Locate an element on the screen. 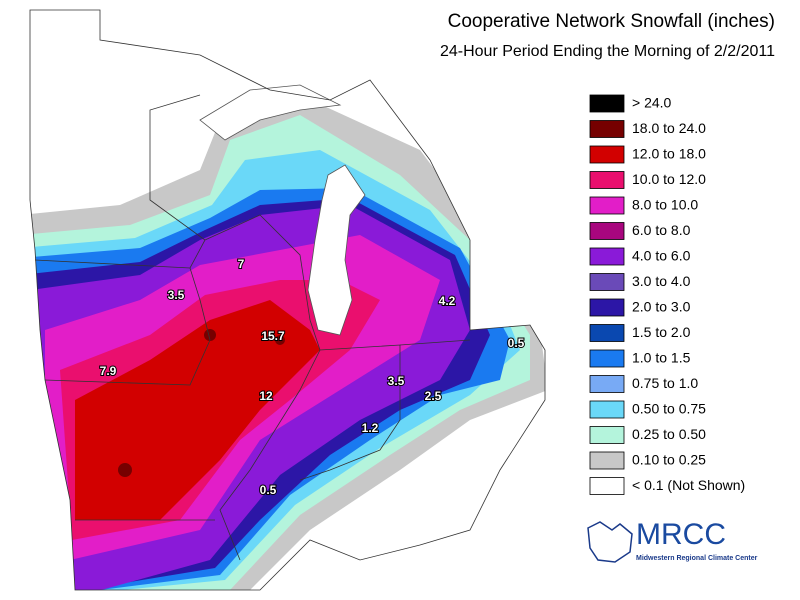  legend-label: > 24.0 is located at coordinates (652, 103).